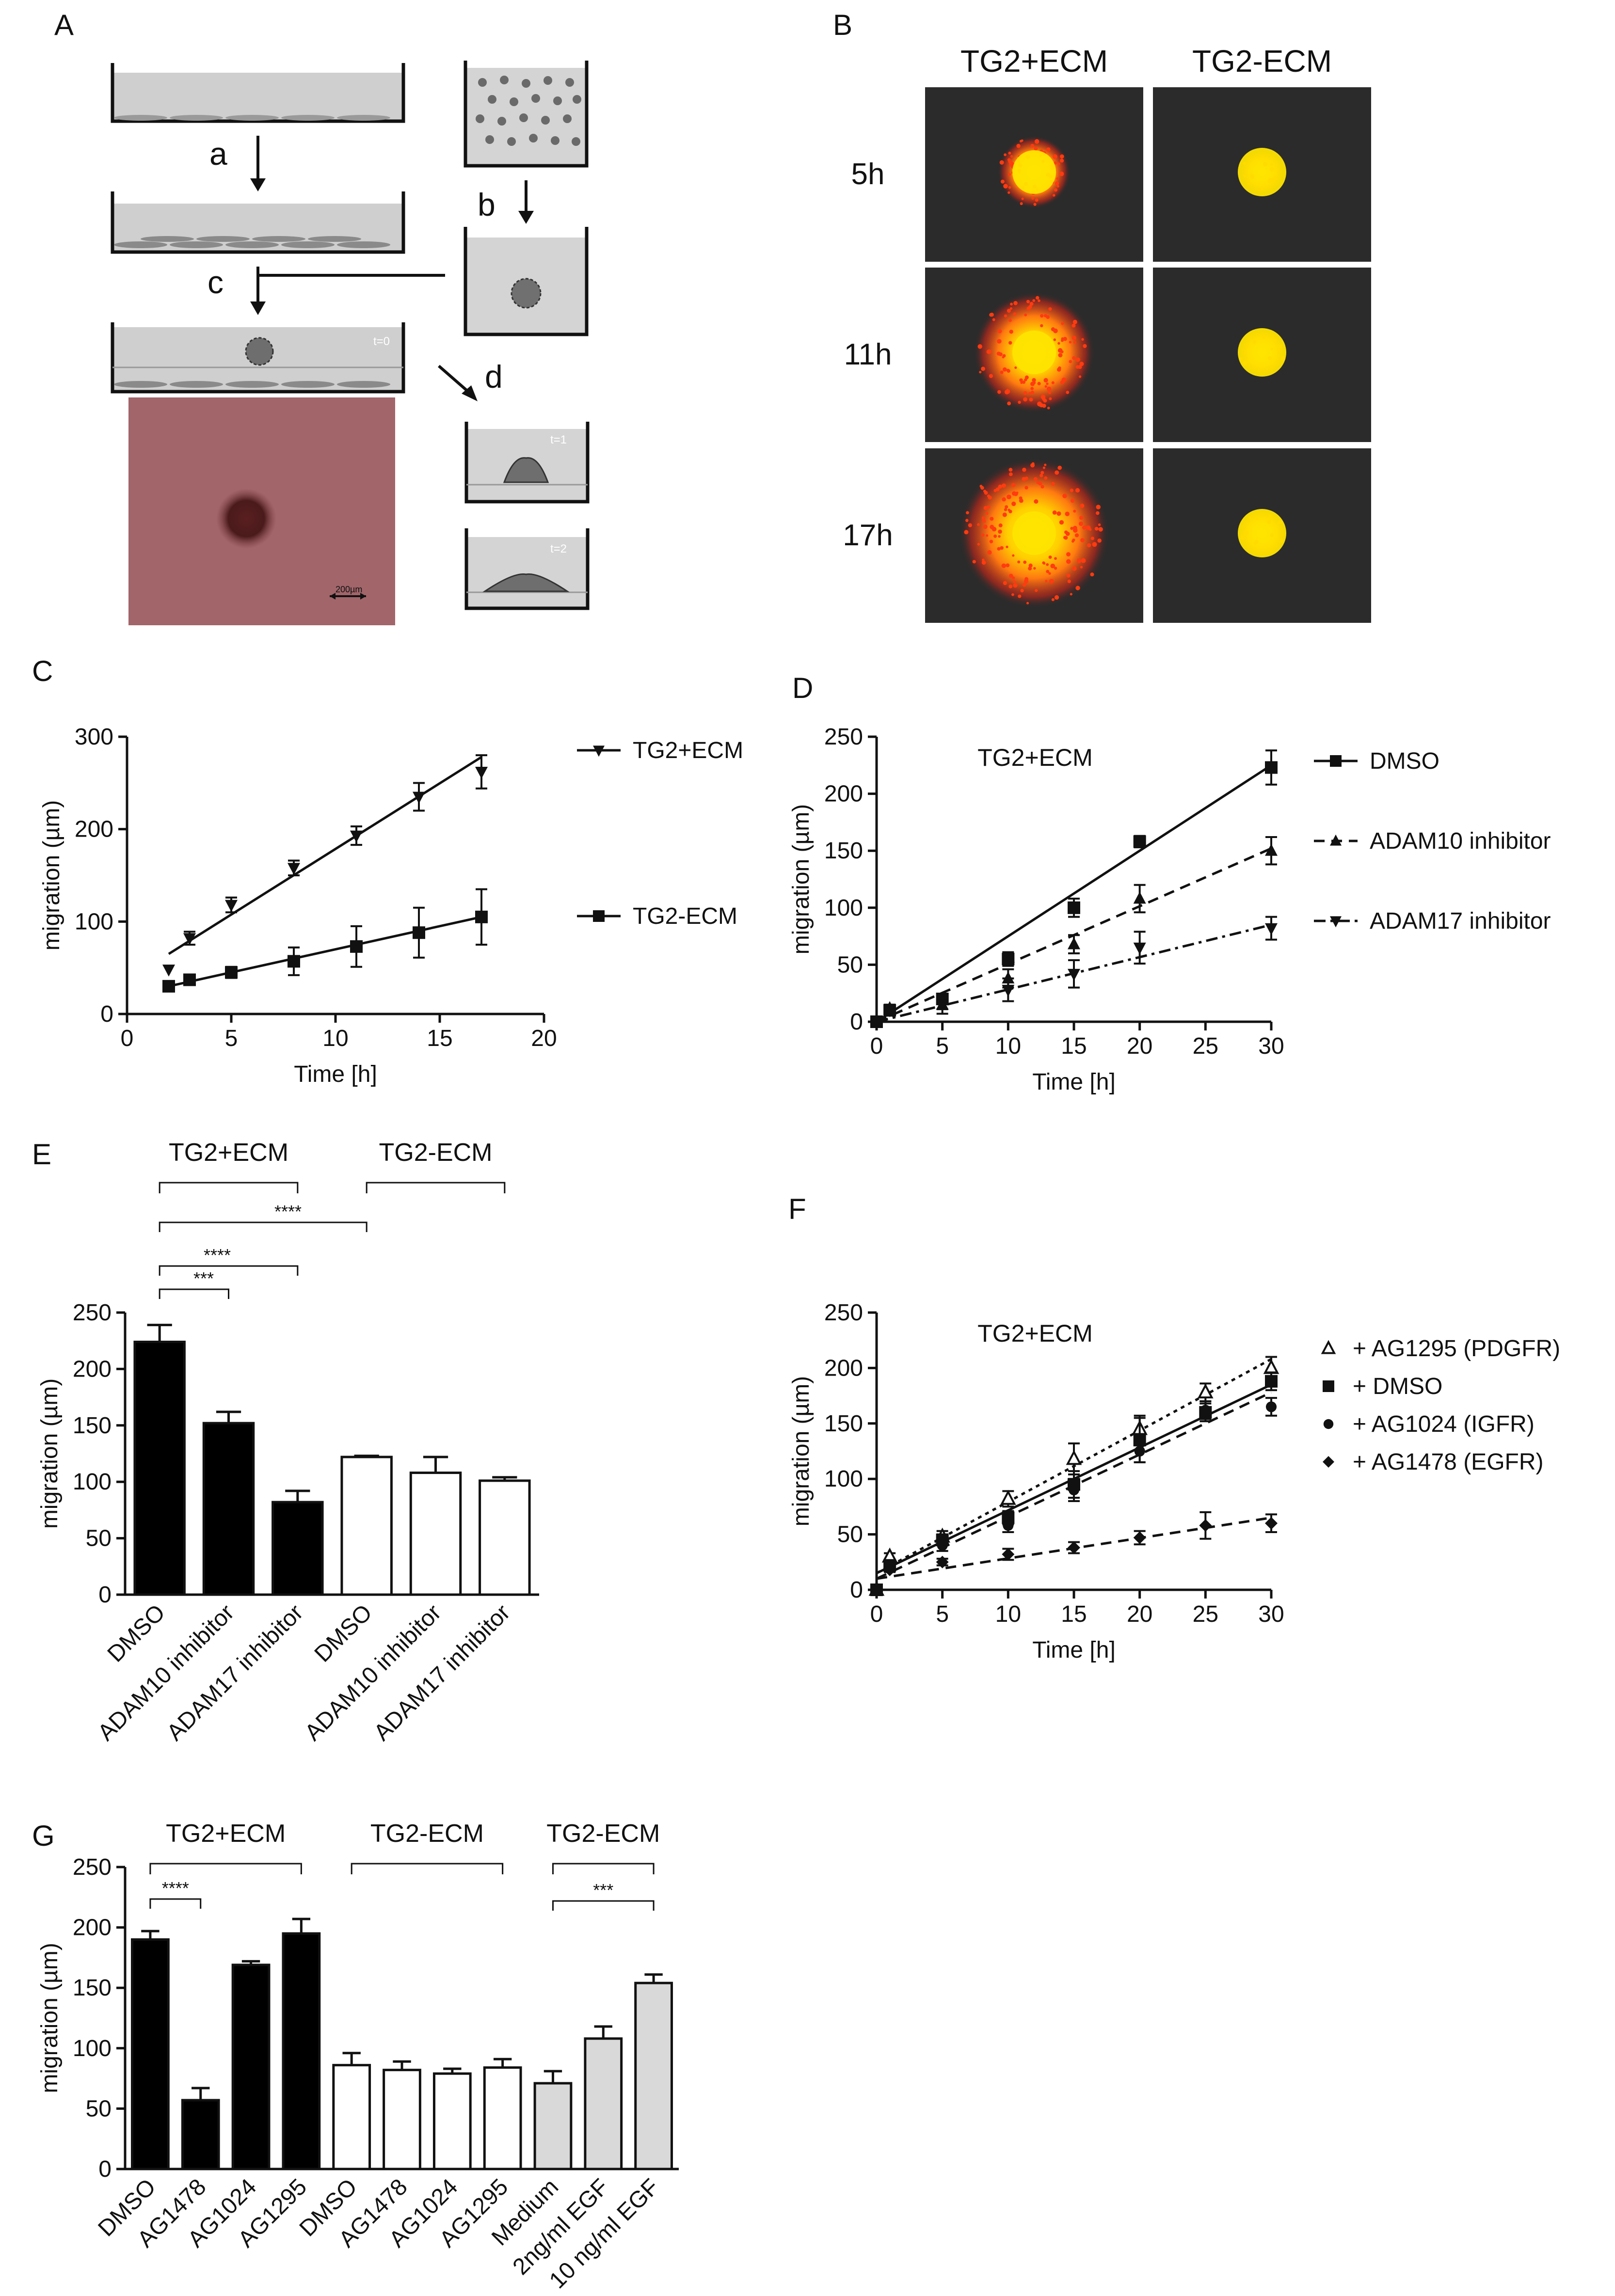 Image resolution: width=1615 pixels, height=2296 pixels. I want to click on legend-entry: + AG1478 (EGFR), so click(1433, 1462).